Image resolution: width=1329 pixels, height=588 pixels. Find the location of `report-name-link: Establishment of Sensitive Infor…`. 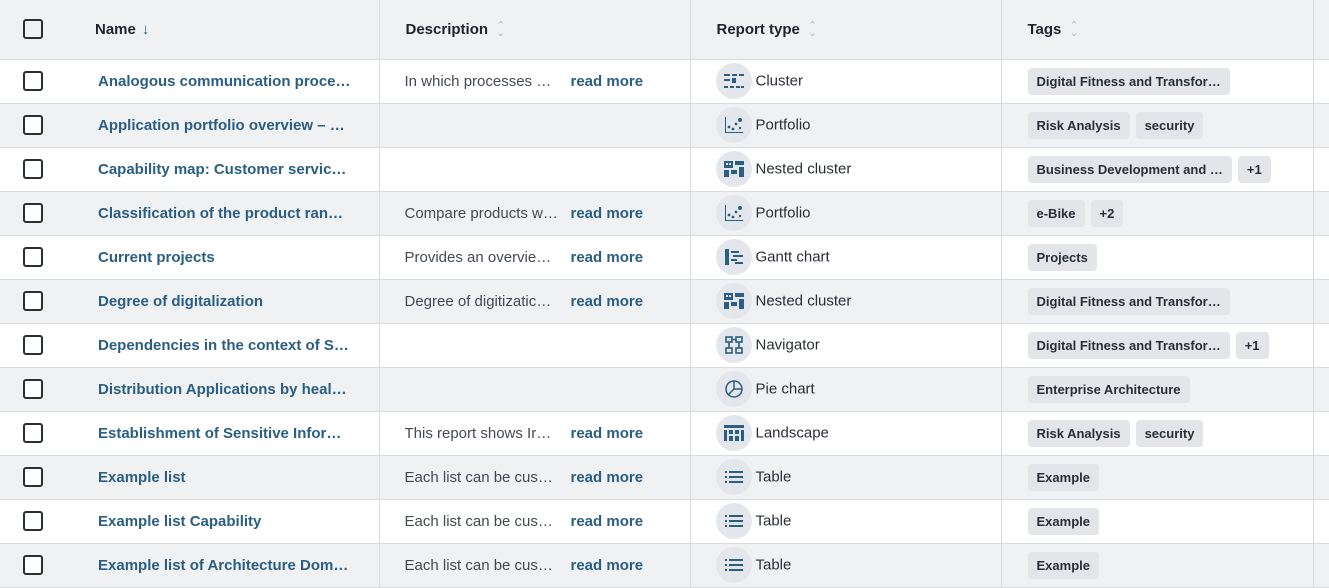

report-name-link: Establishment of Sensitive Infor… is located at coordinates (220, 433).